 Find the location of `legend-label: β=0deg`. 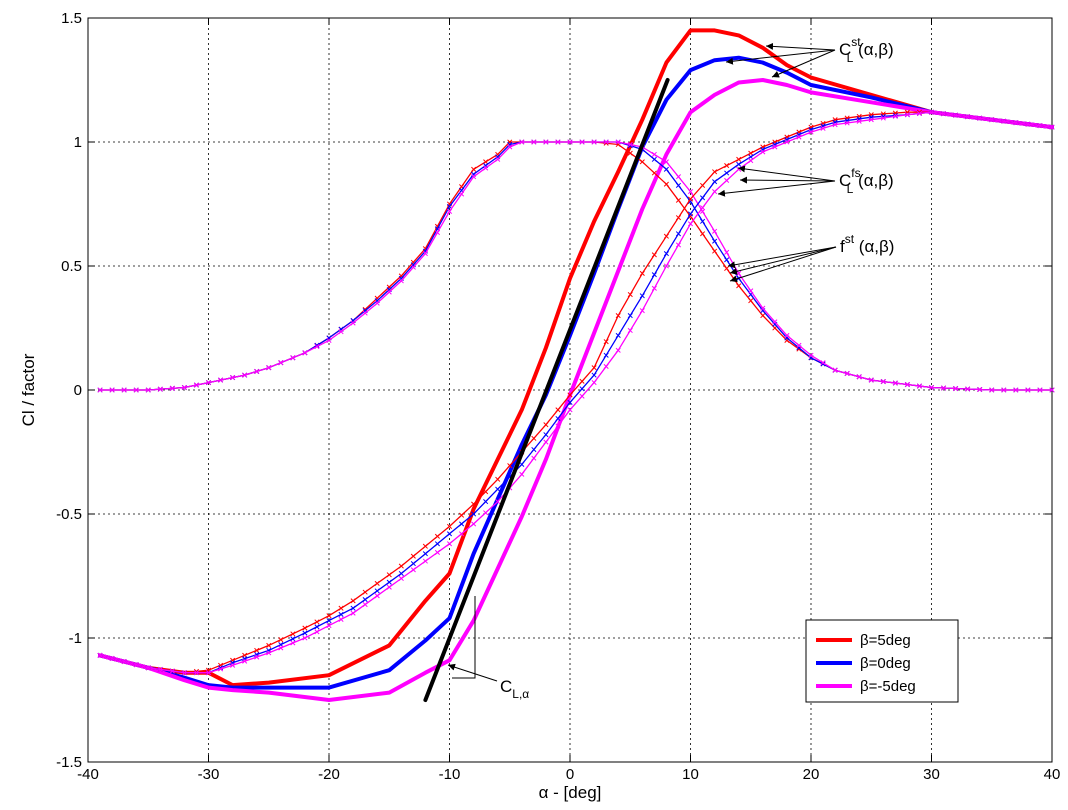

legend-label: β=0deg is located at coordinates (885, 663).